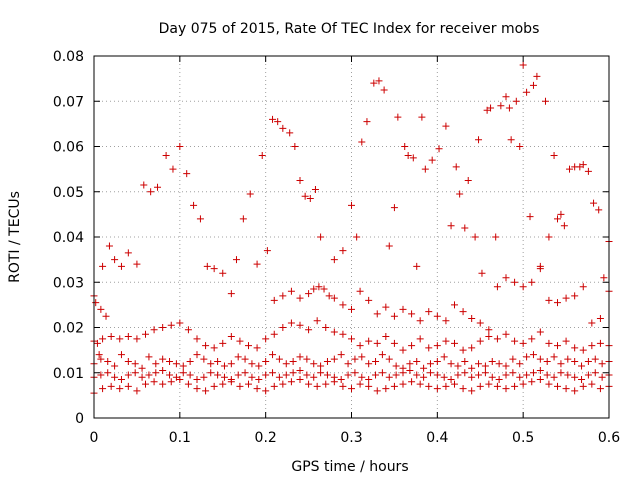 This screenshot has width=640, height=480. What do you see at coordinates (79, 419) in the screenshot?
I see `y-tick-label: 0` at bounding box center [79, 419].